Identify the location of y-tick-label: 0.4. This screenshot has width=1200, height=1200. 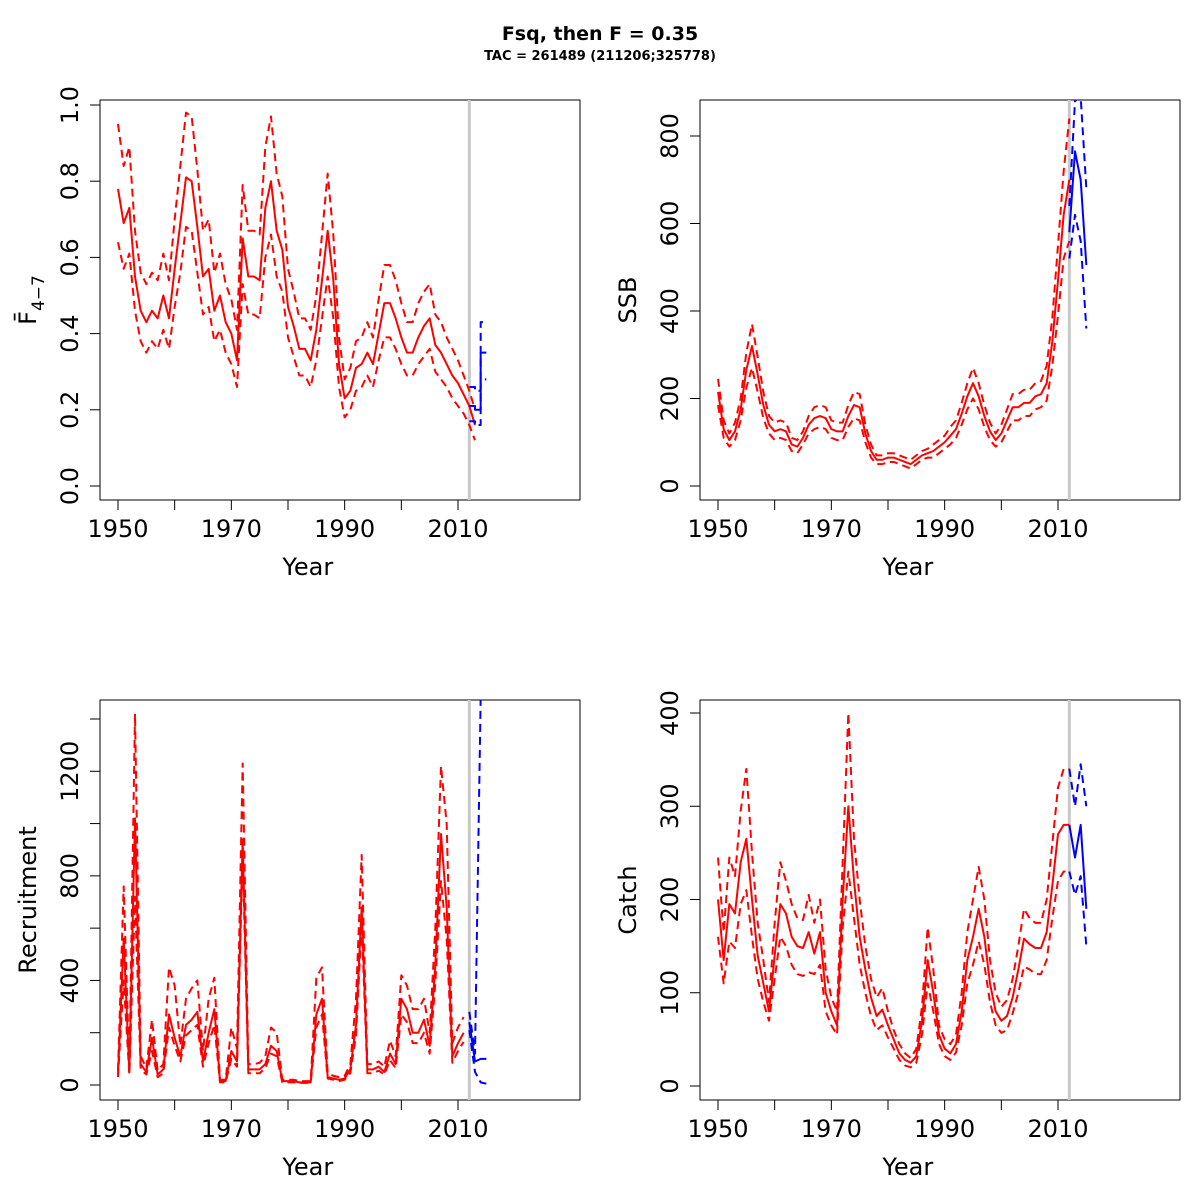
(70, 334).